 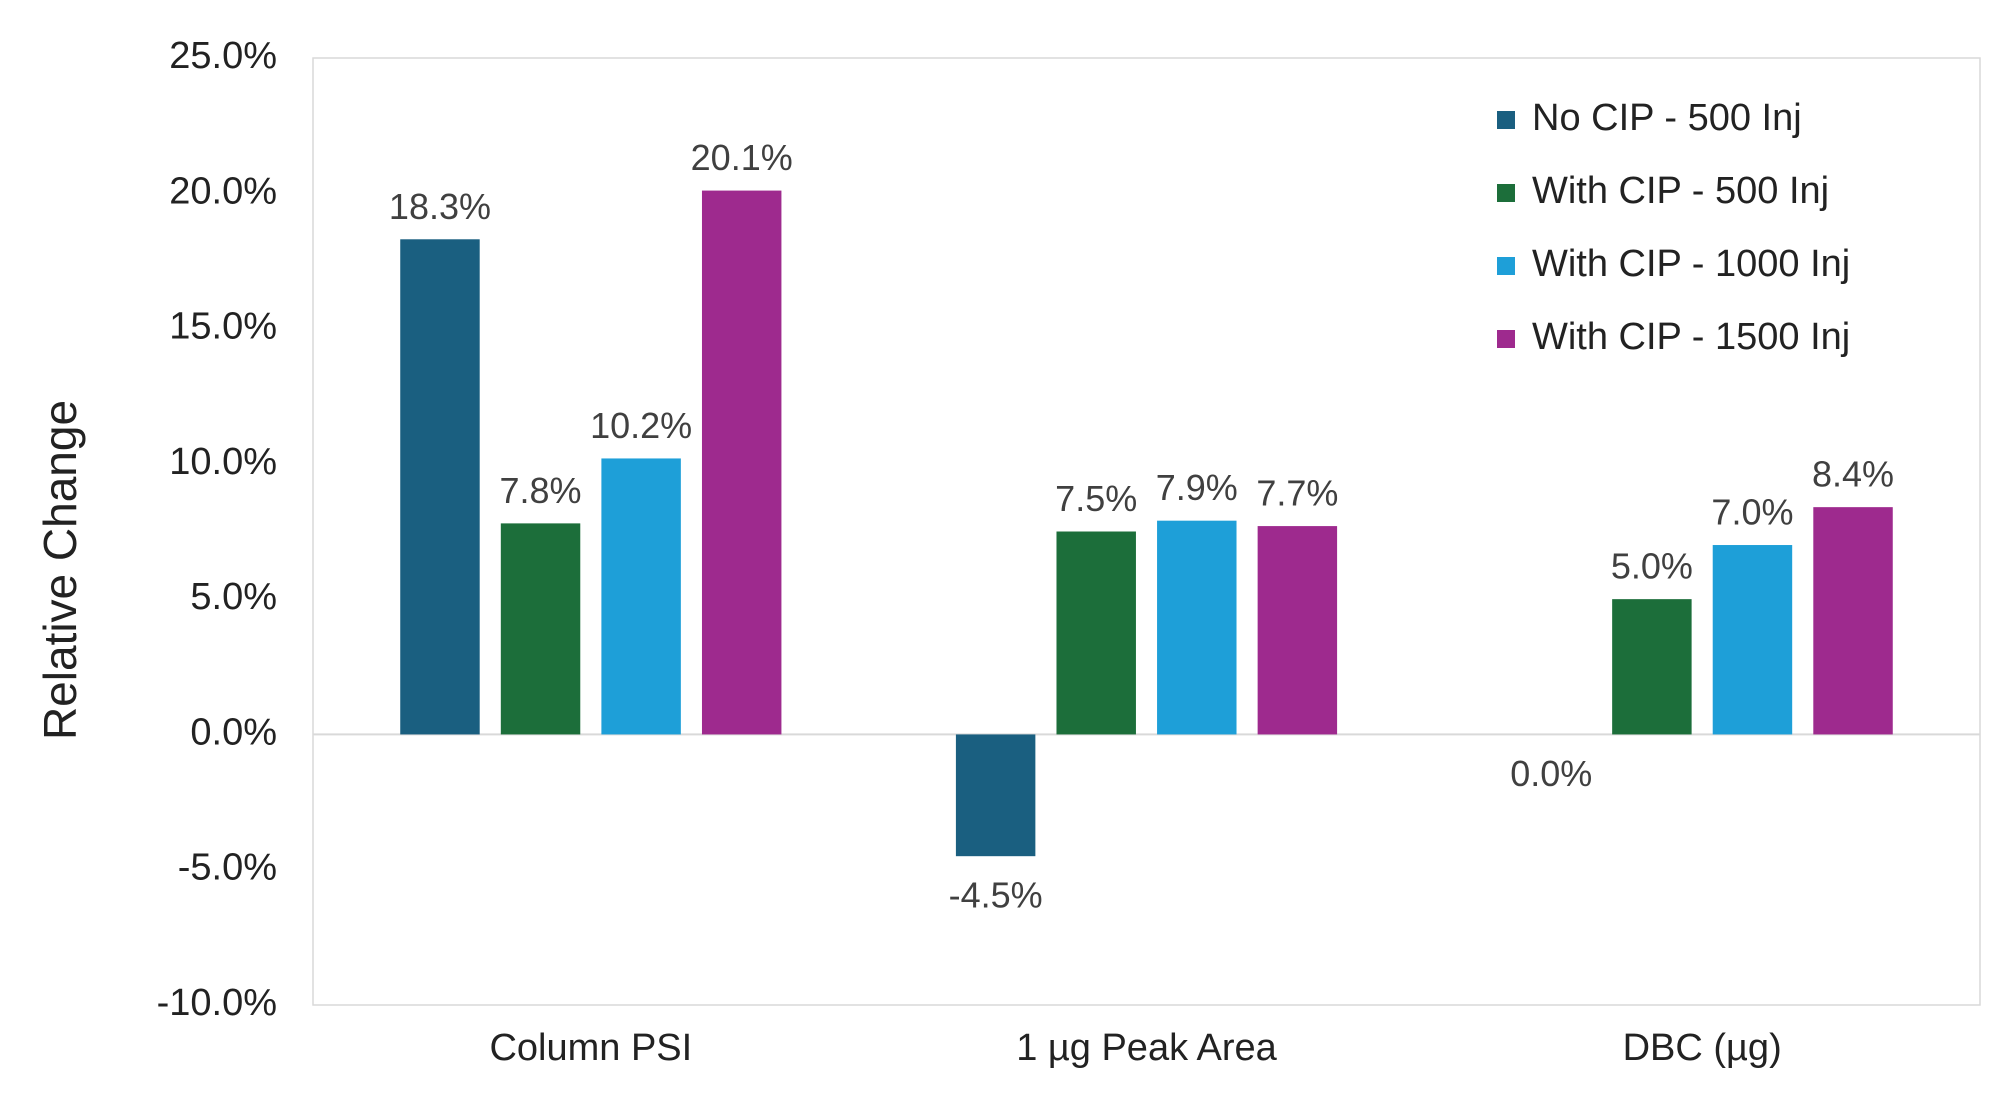 What do you see at coordinates (223, 56) in the screenshot?
I see `y-tick-label: 25.0%` at bounding box center [223, 56].